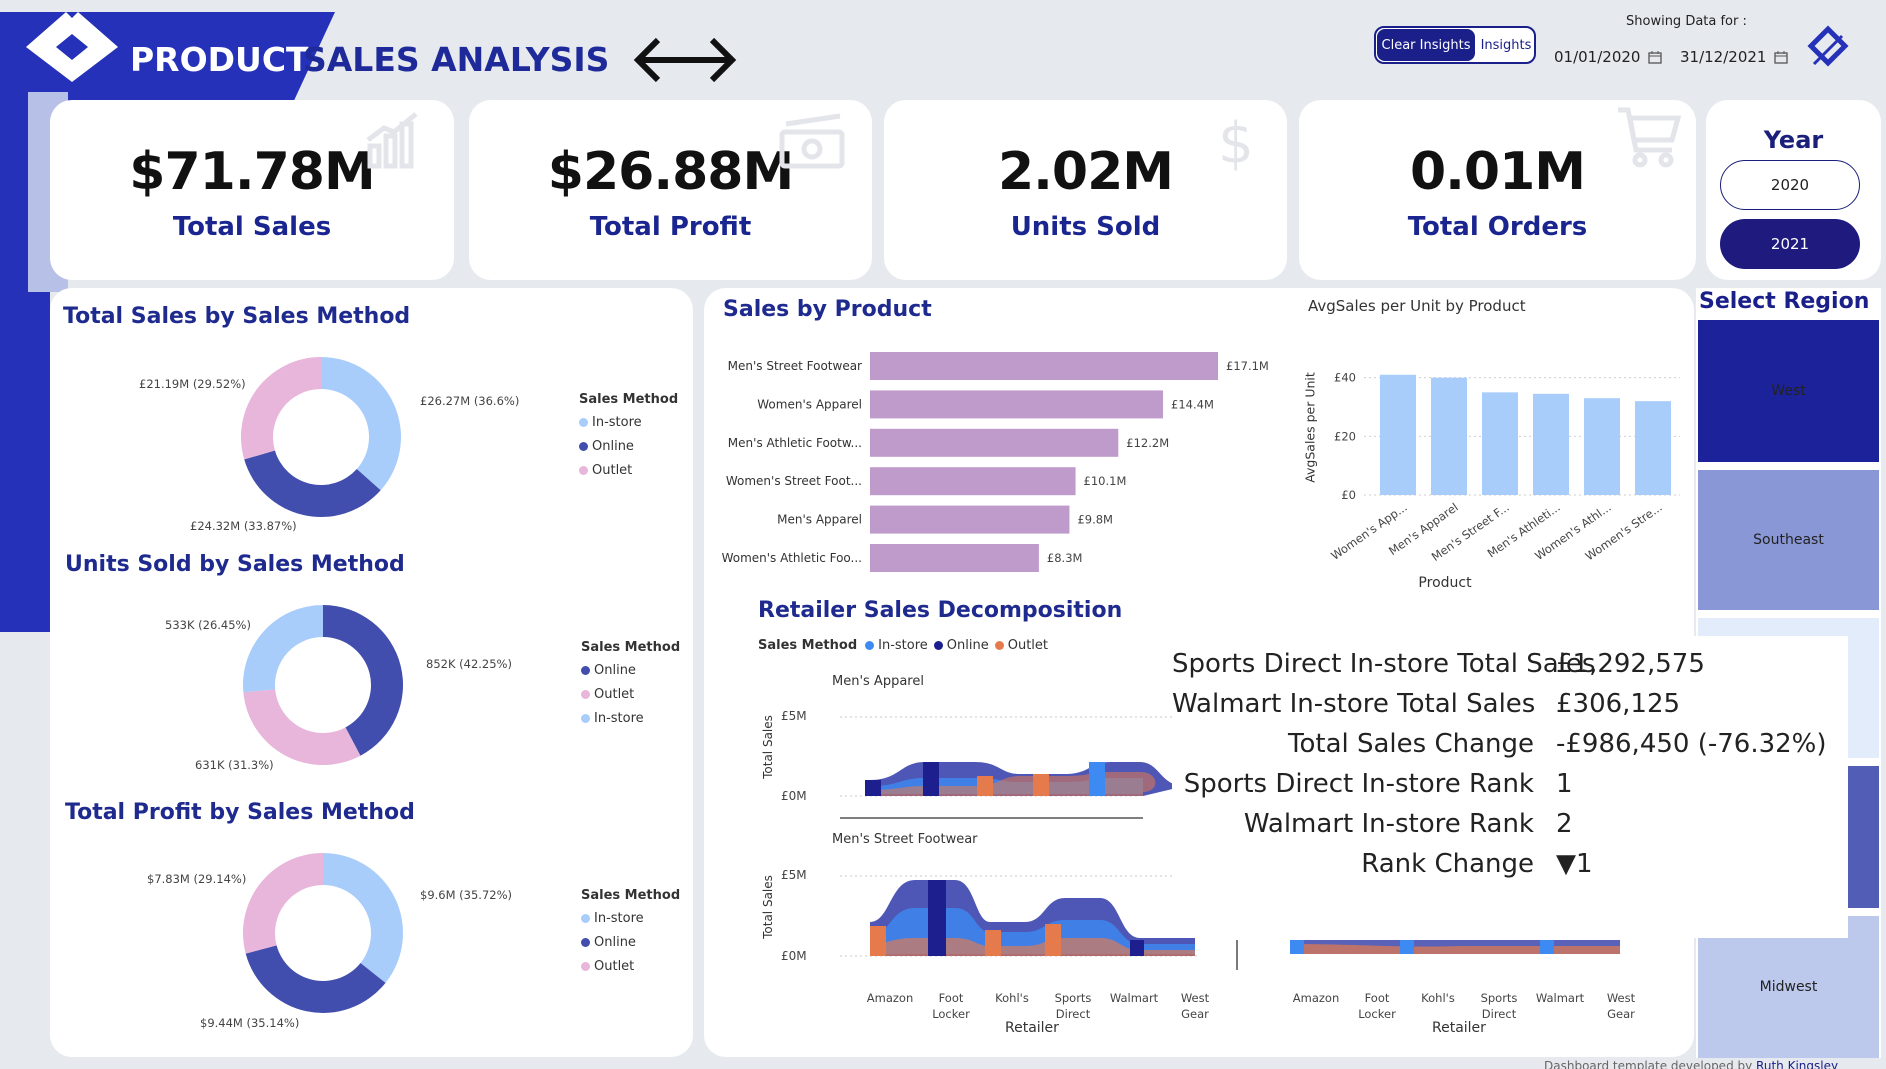 The width and height of the screenshot is (1886, 1069). What do you see at coordinates (393, 141) in the screenshot?
I see `bar-chart-icon` at bounding box center [393, 141].